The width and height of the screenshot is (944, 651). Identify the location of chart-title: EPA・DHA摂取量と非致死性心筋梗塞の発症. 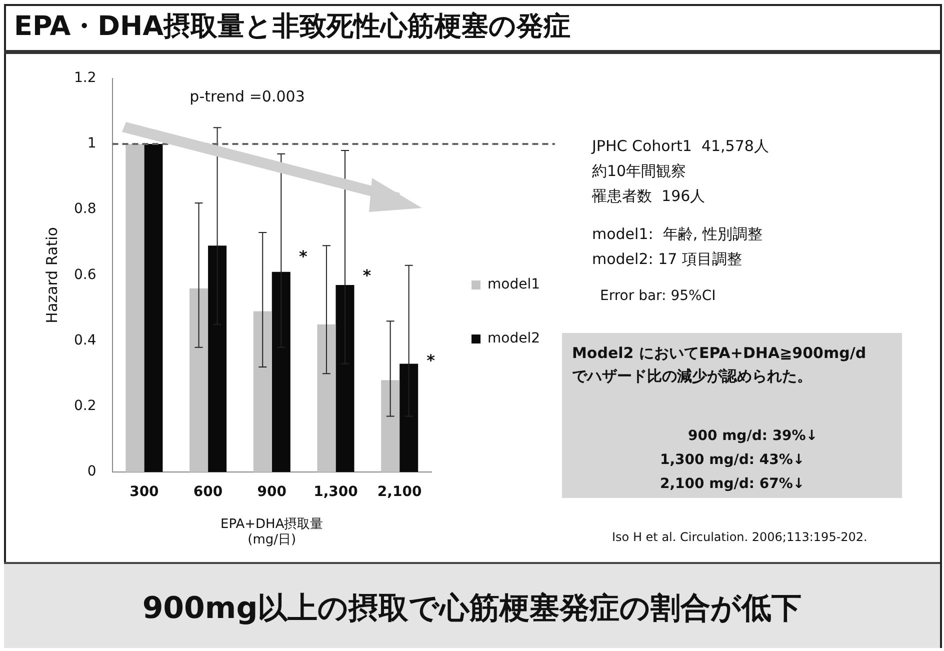
(292, 27).